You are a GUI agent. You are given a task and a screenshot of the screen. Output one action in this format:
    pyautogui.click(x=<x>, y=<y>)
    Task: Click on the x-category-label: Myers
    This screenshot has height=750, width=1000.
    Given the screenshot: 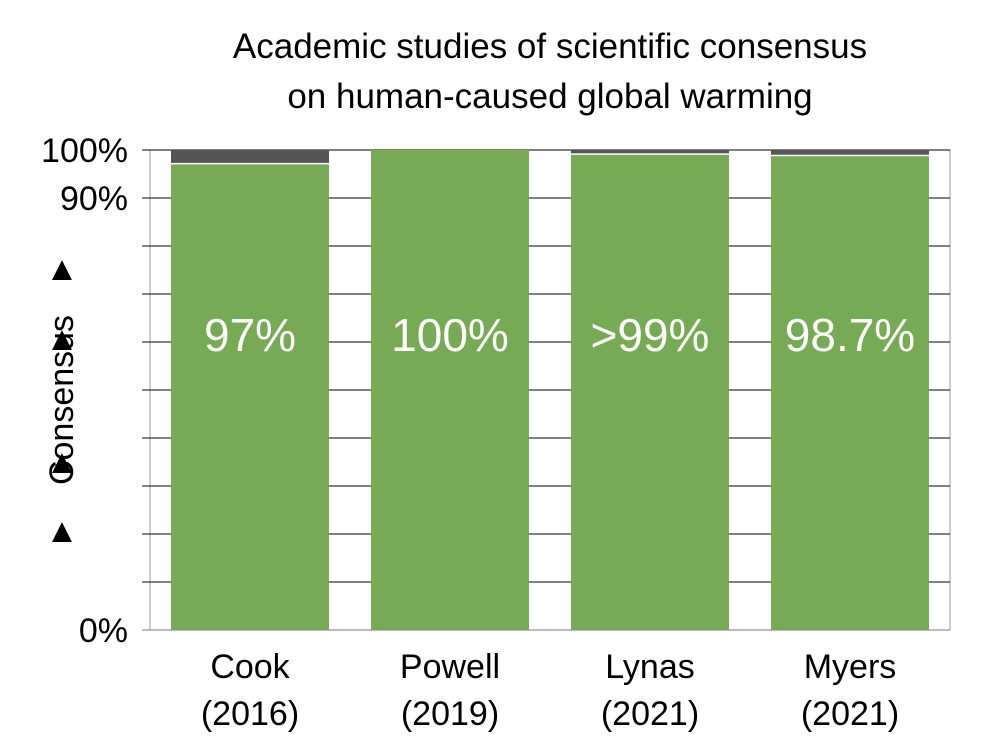 What is the action you would take?
    pyautogui.click(x=850, y=667)
    